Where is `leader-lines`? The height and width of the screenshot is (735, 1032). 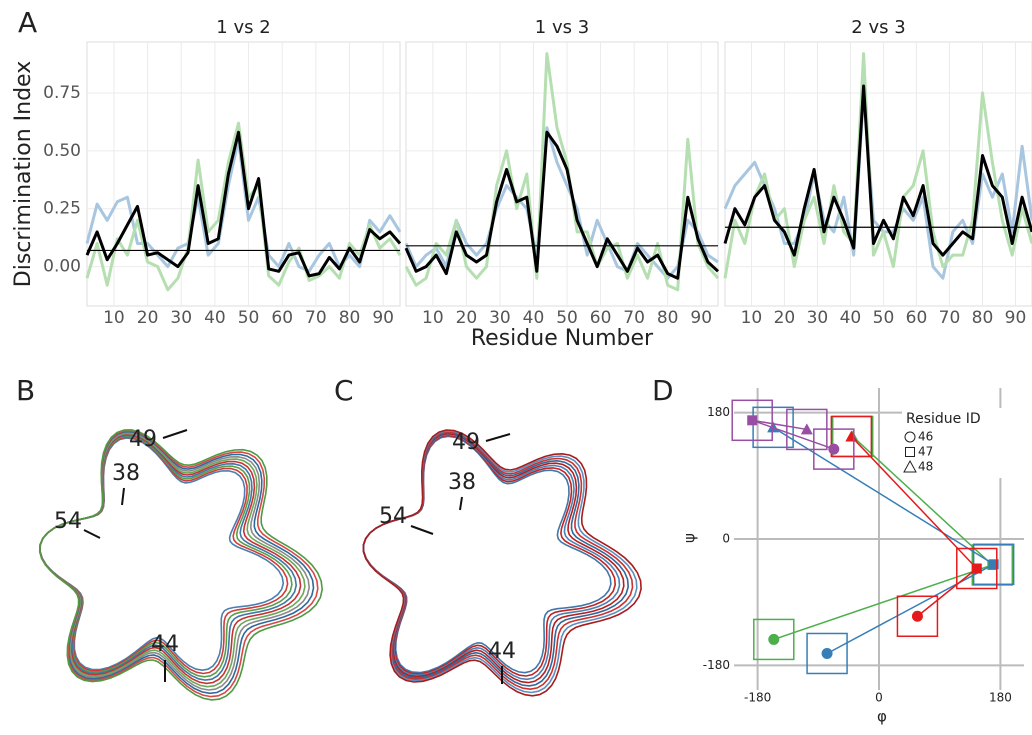
leader-lines is located at coordinates (297, 556).